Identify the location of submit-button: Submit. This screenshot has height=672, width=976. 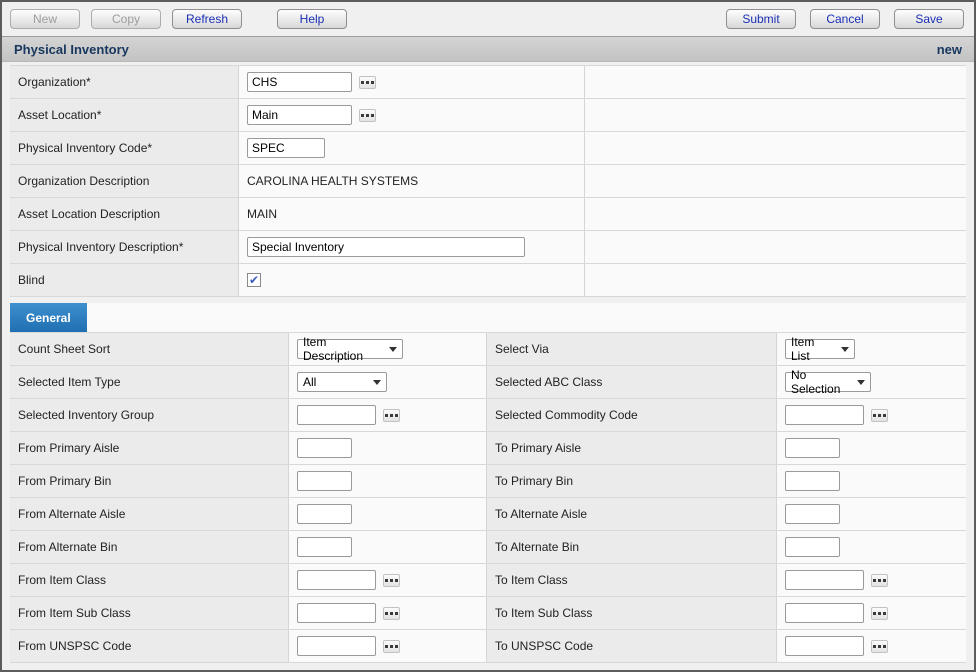
(761, 19).